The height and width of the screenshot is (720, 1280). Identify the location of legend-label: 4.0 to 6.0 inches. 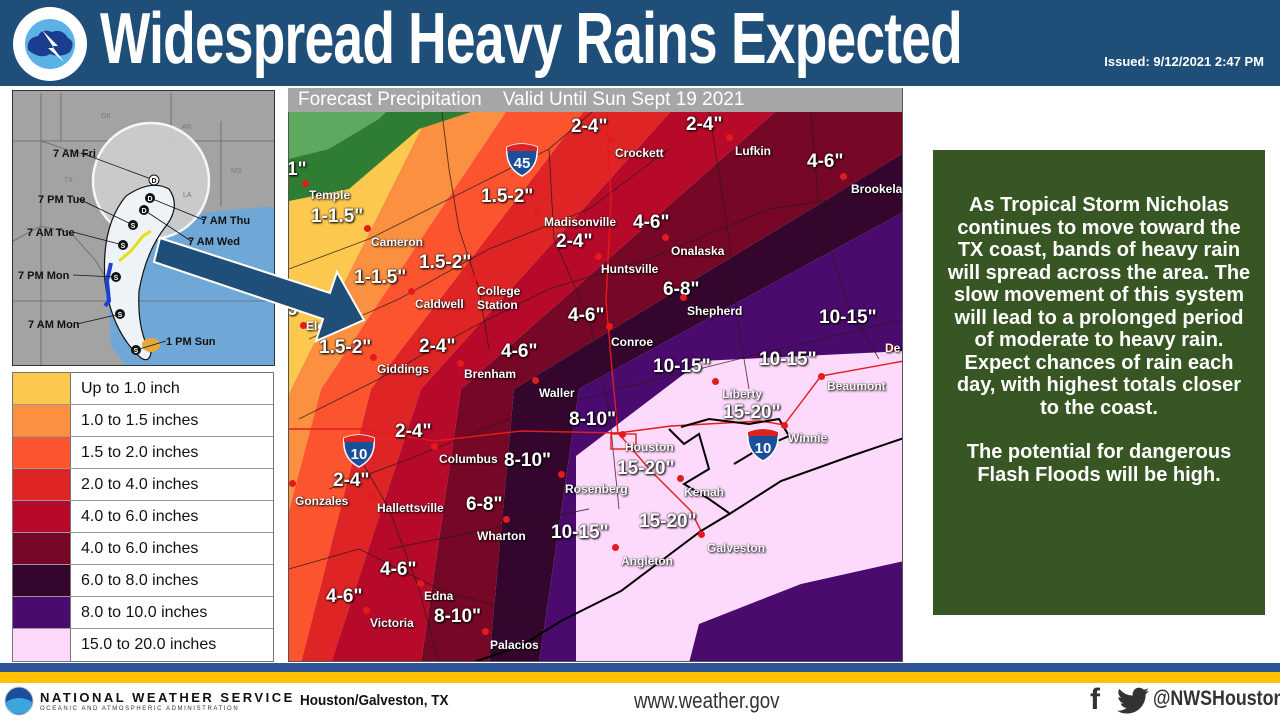
(140, 548).